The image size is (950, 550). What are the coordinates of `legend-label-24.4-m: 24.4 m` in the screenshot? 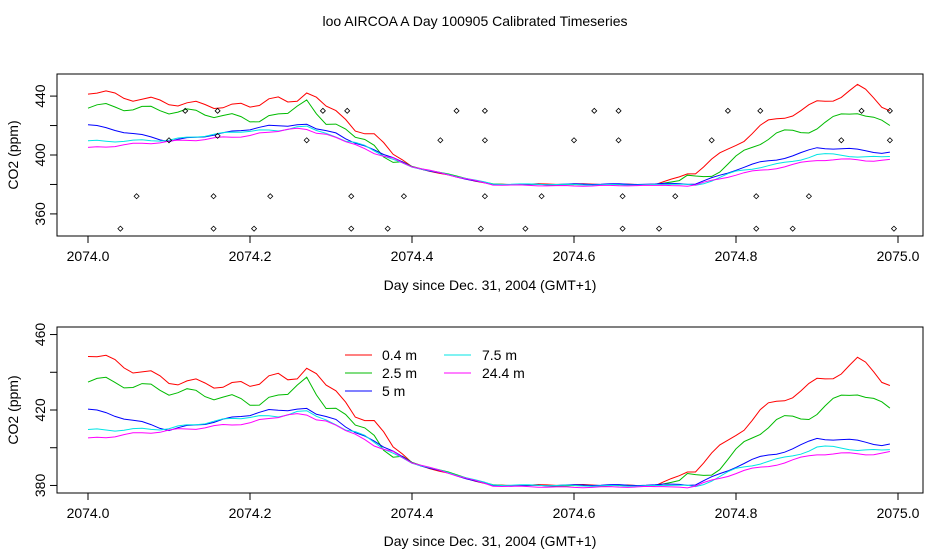 It's located at (503, 373).